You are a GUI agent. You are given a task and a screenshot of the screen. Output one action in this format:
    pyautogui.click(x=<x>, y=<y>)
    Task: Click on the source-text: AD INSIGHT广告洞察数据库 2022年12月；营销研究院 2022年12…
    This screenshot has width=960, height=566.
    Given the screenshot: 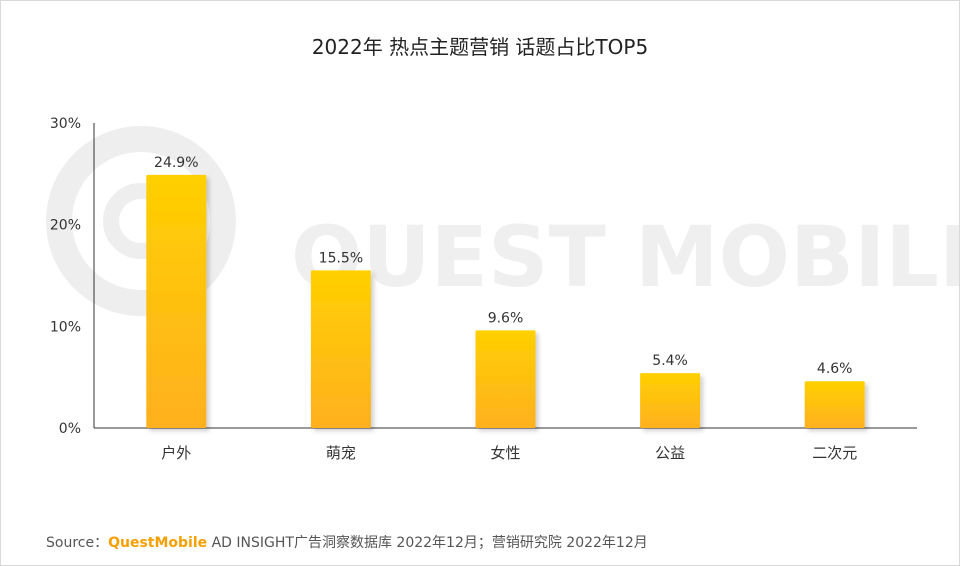 What is the action you would take?
    pyautogui.click(x=427, y=543)
    